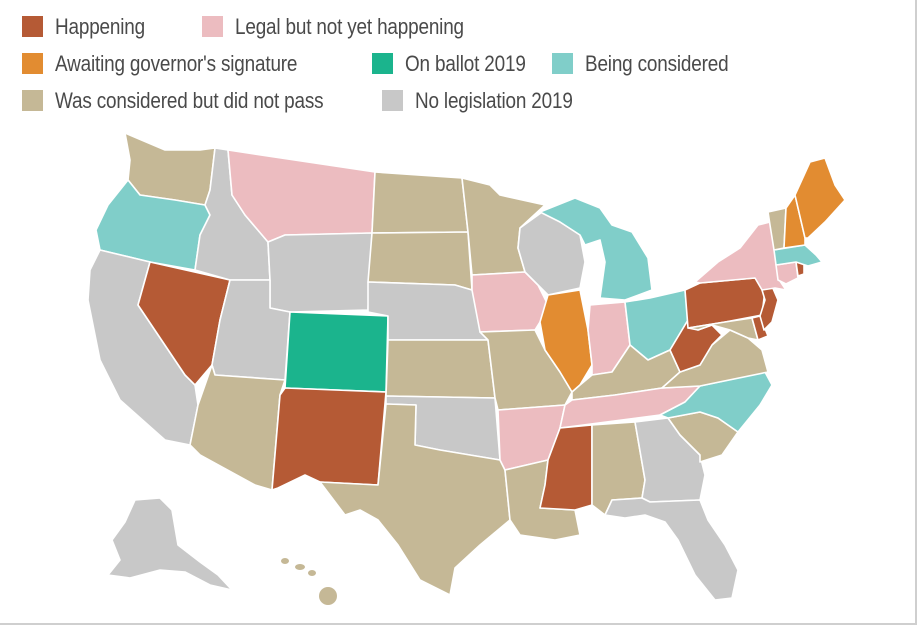  I want to click on state-NM, so click(329, 439).